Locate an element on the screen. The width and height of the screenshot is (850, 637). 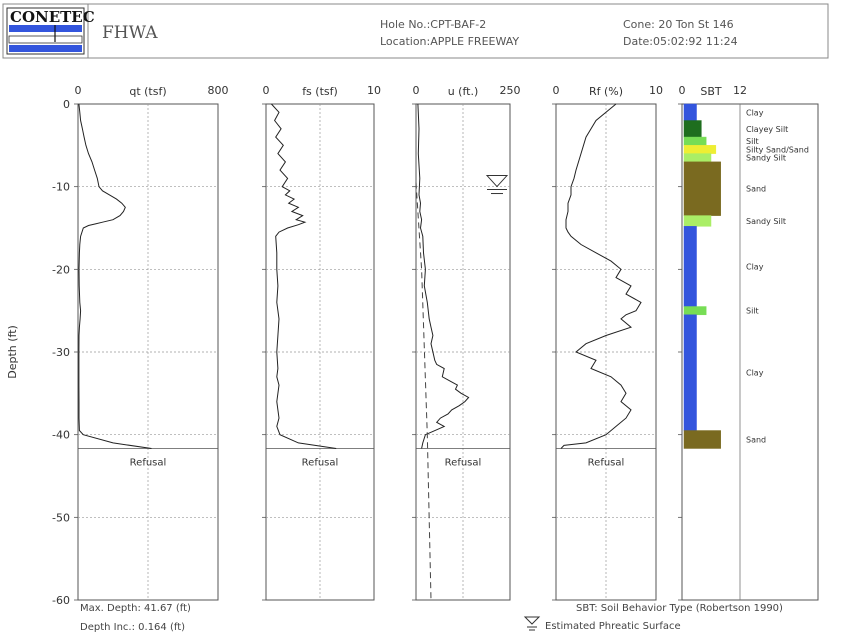
y-tick-label: -20 is located at coordinates (61, 269).